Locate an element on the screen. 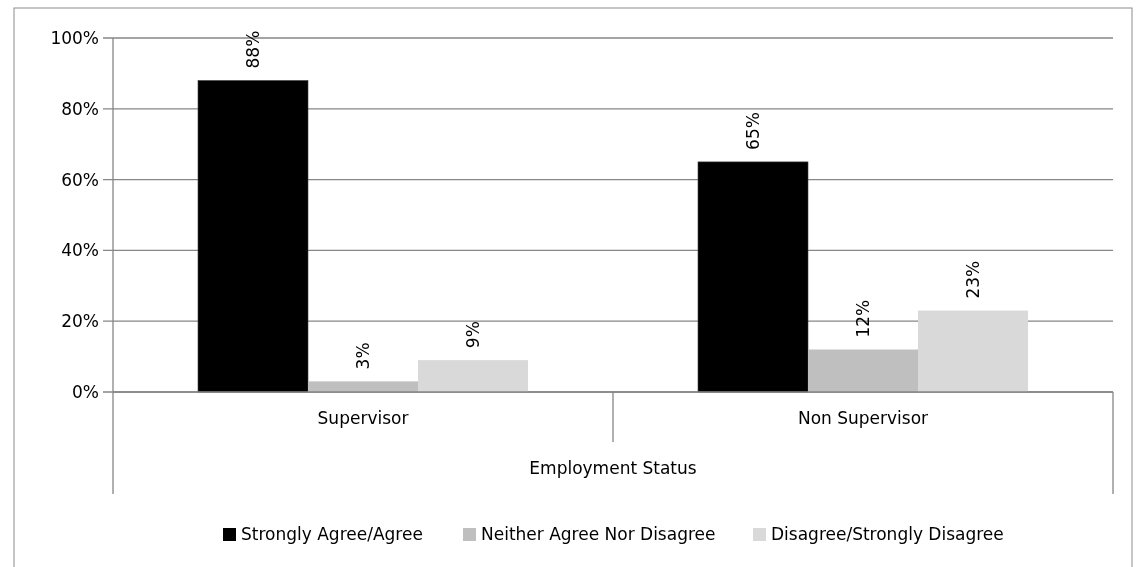 The width and height of the screenshot is (1145, 567). y-tick-label: 100% is located at coordinates (74, 37).